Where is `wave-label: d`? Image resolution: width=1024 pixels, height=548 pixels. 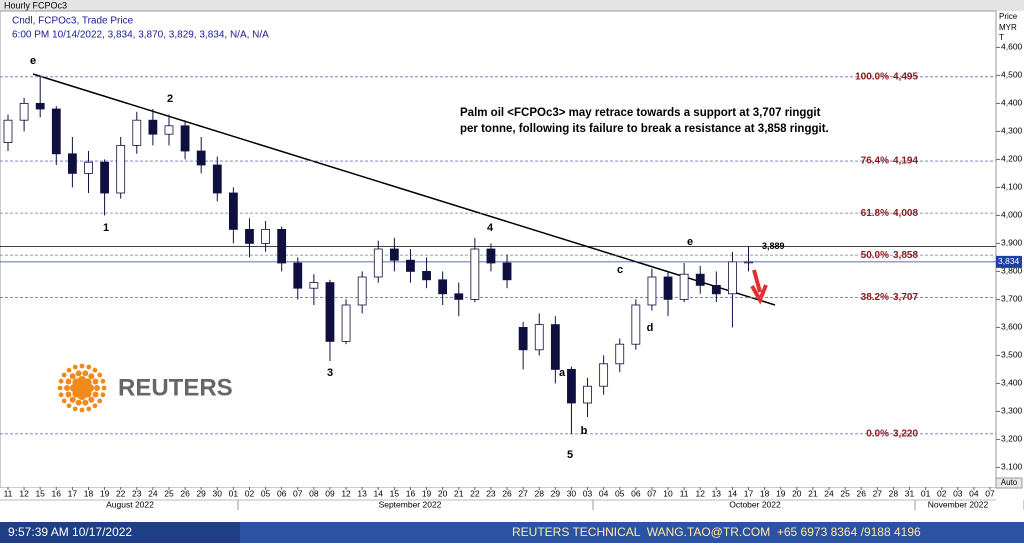 wave-label: d is located at coordinates (650, 328).